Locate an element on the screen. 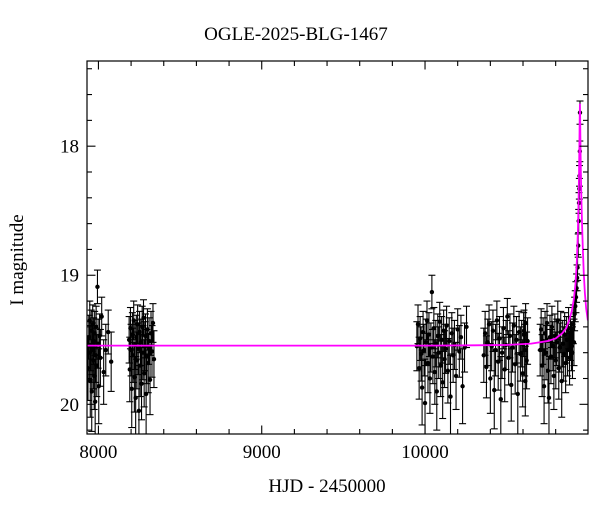  y-tick-label: 18 is located at coordinates (69, 147).